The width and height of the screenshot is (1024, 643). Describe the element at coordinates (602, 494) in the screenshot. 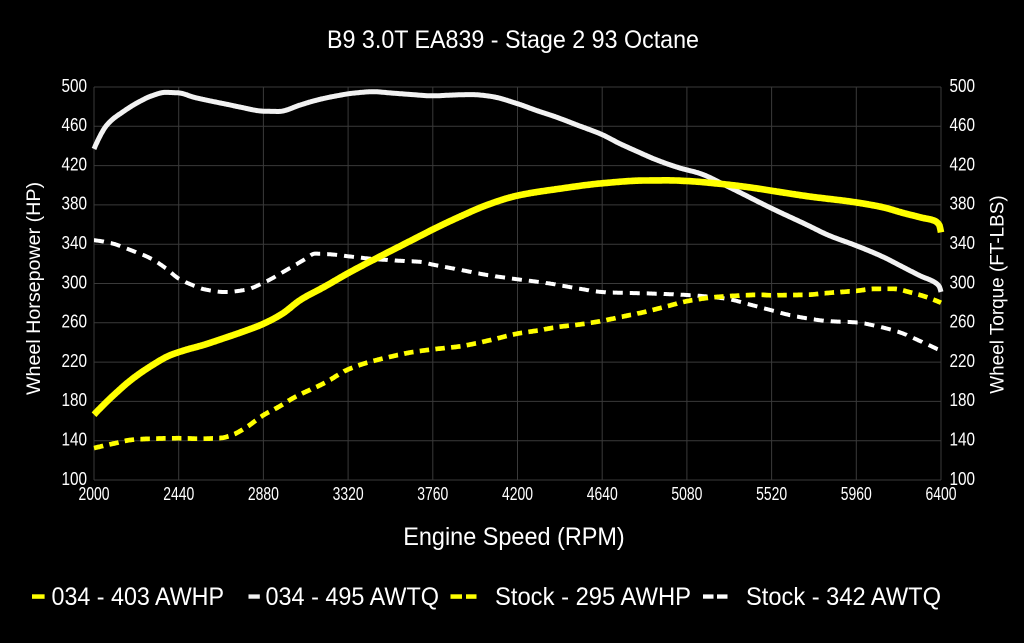

I see `svg-text: 4640` at that location.